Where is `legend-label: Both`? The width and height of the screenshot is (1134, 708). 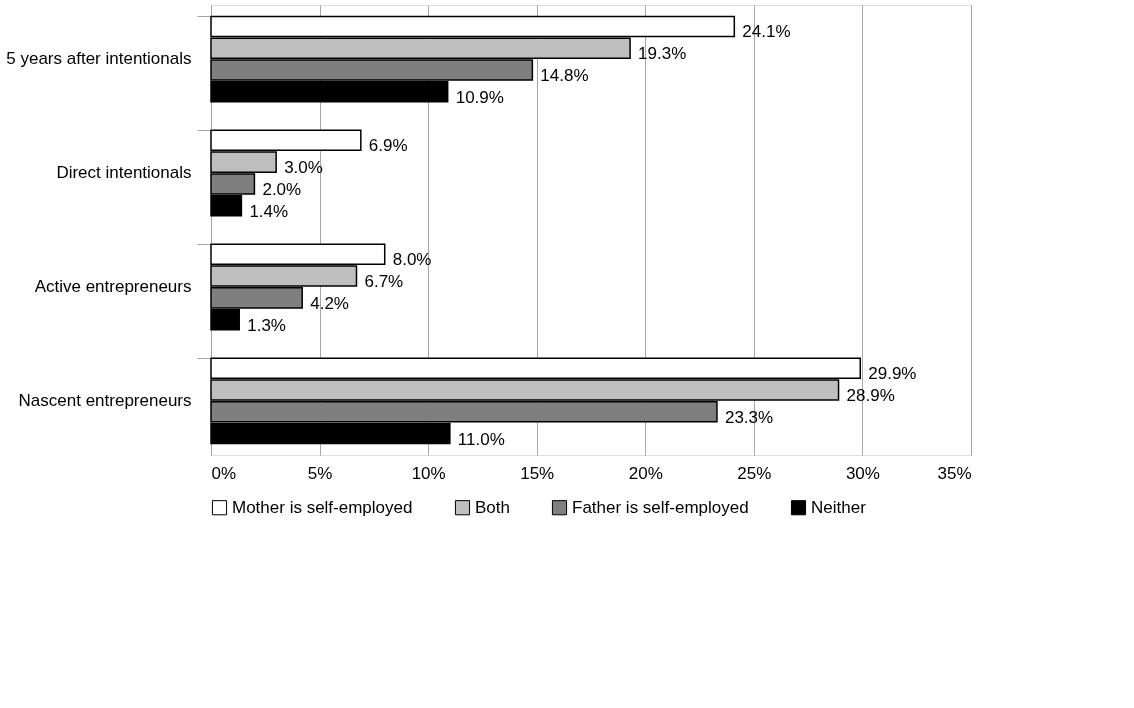 legend-label: Both is located at coordinates (492, 507).